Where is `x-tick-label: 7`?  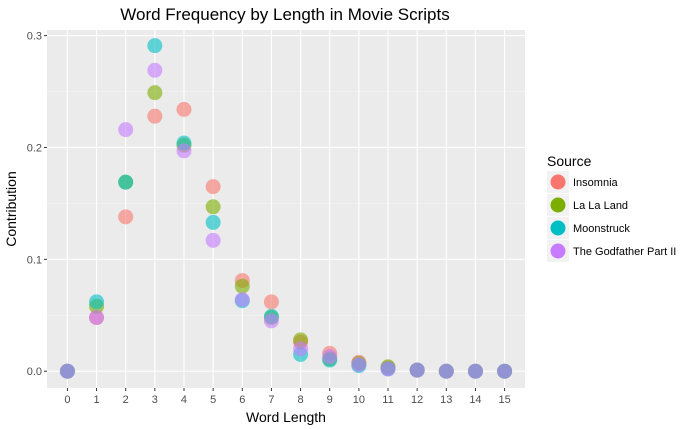 x-tick-label: 7 is located at coordinates (271, 400).